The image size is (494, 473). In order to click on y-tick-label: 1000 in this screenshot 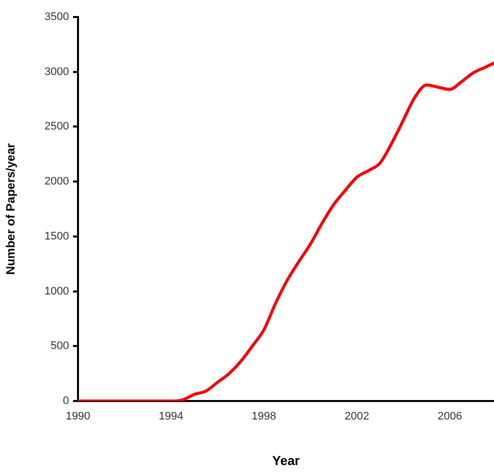, I will do `click(56, 291)`.